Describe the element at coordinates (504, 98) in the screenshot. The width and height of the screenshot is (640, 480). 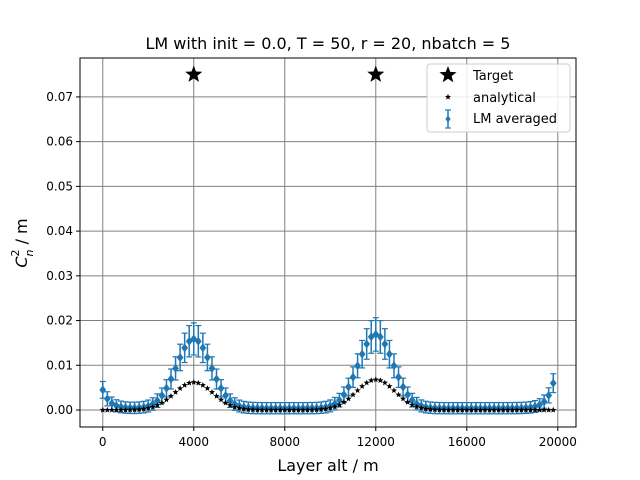
I see `legend-label-analytical: analytical` at that location.